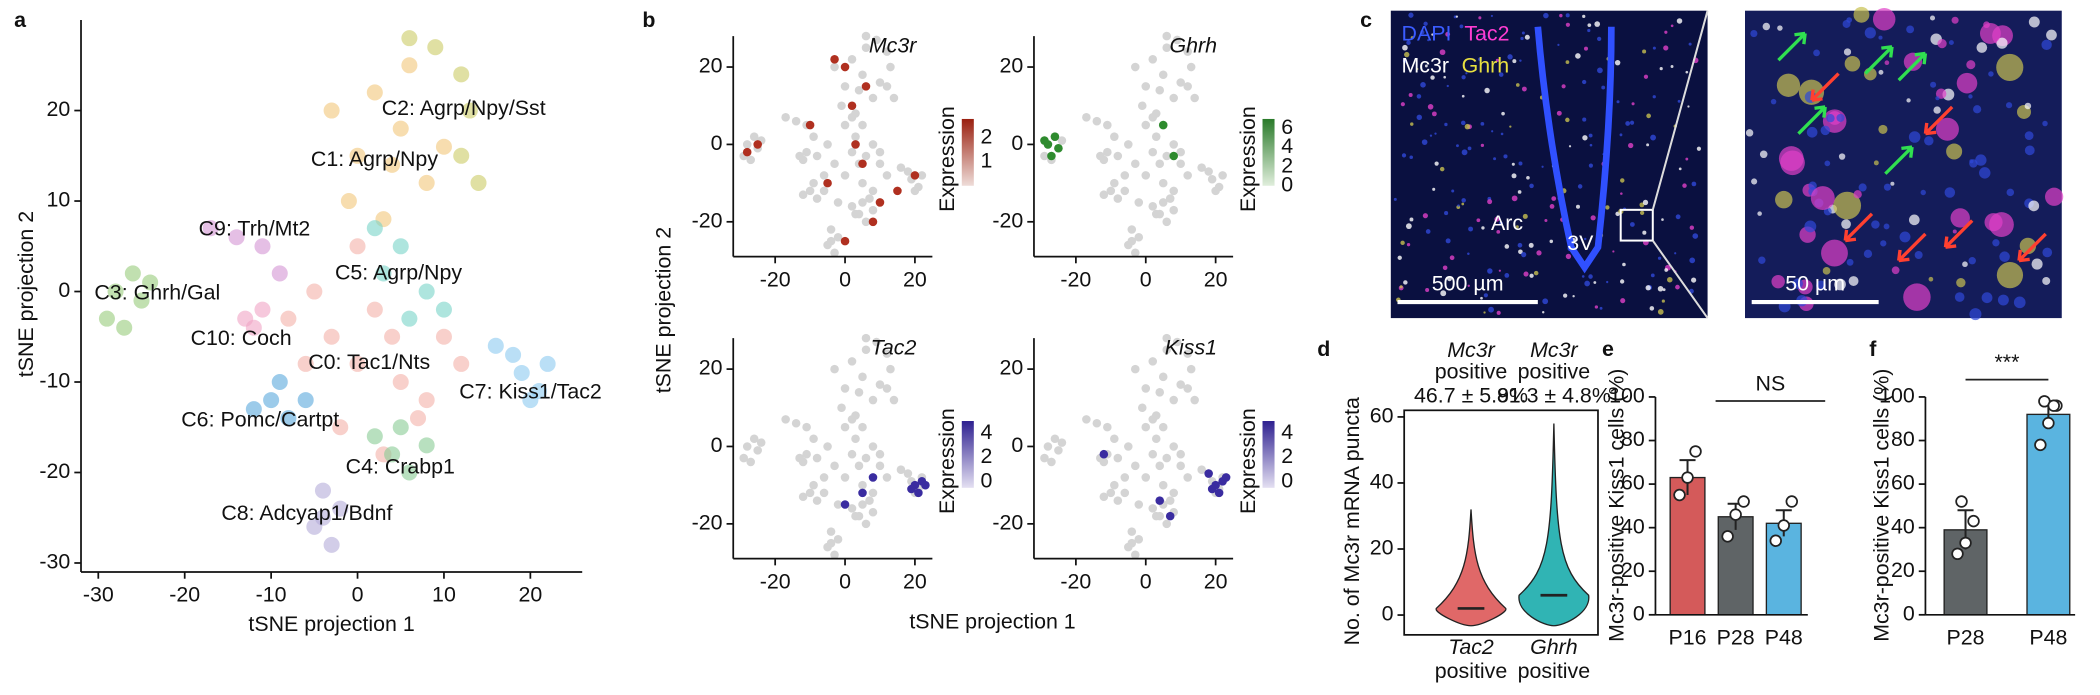 The image size is (2100, 695). What do you see at coordinates (967, 454) in the screenshot?
I see `colorbar` at bounding box center [967, 454].